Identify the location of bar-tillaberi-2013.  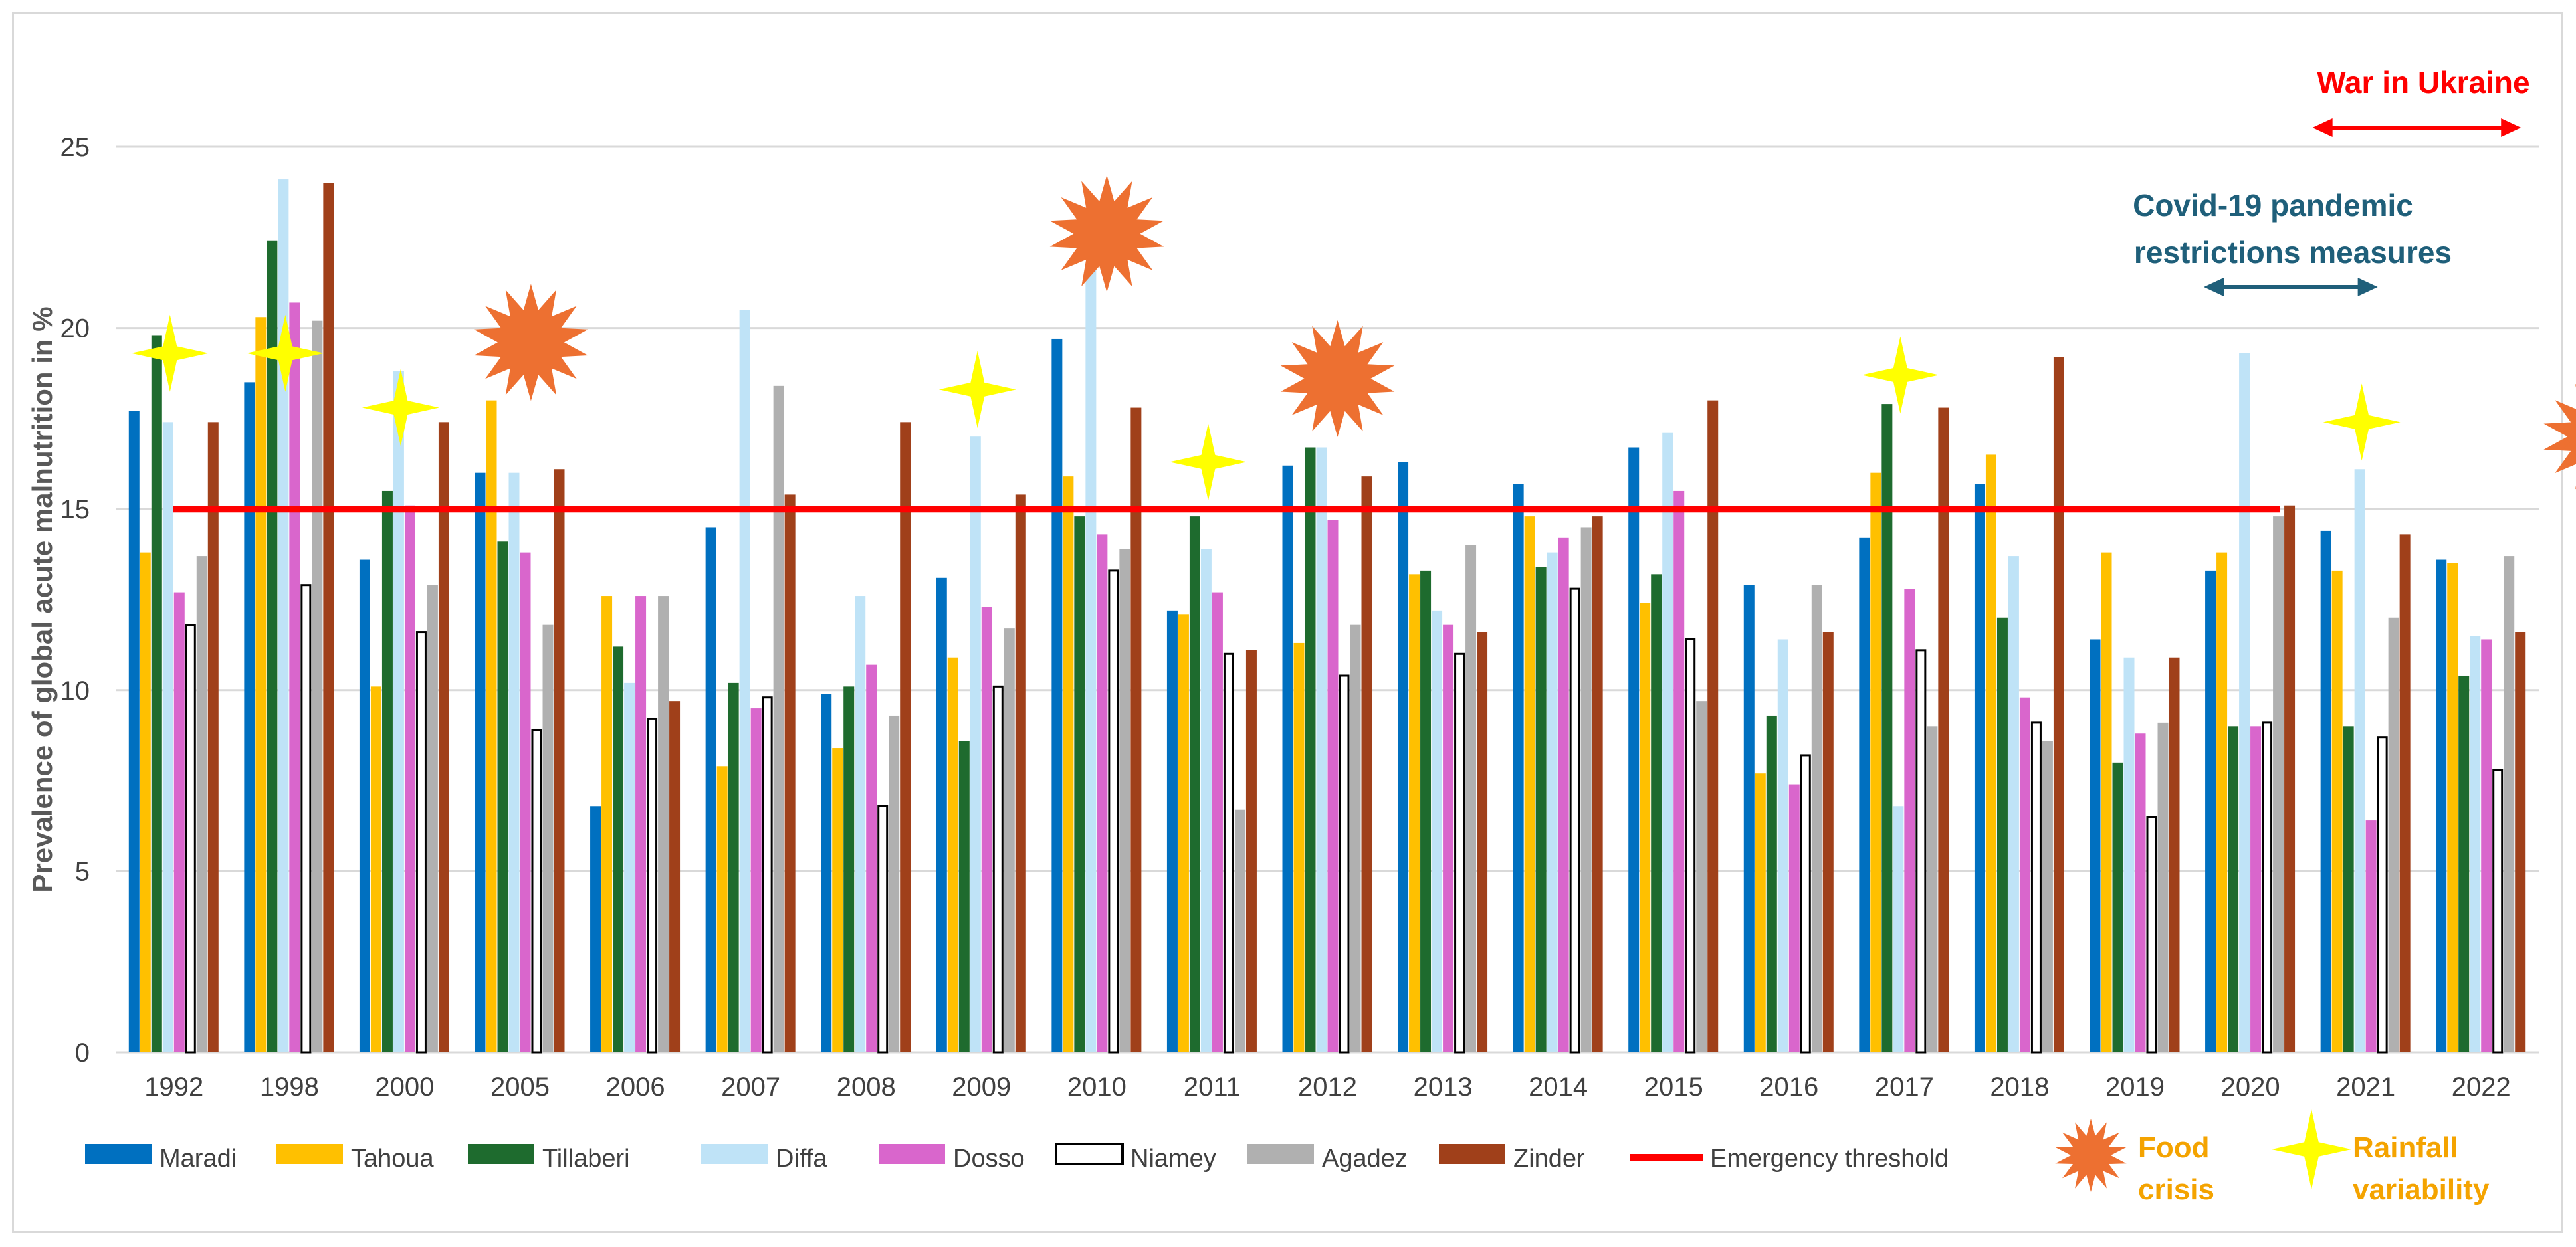
(1426, 811).